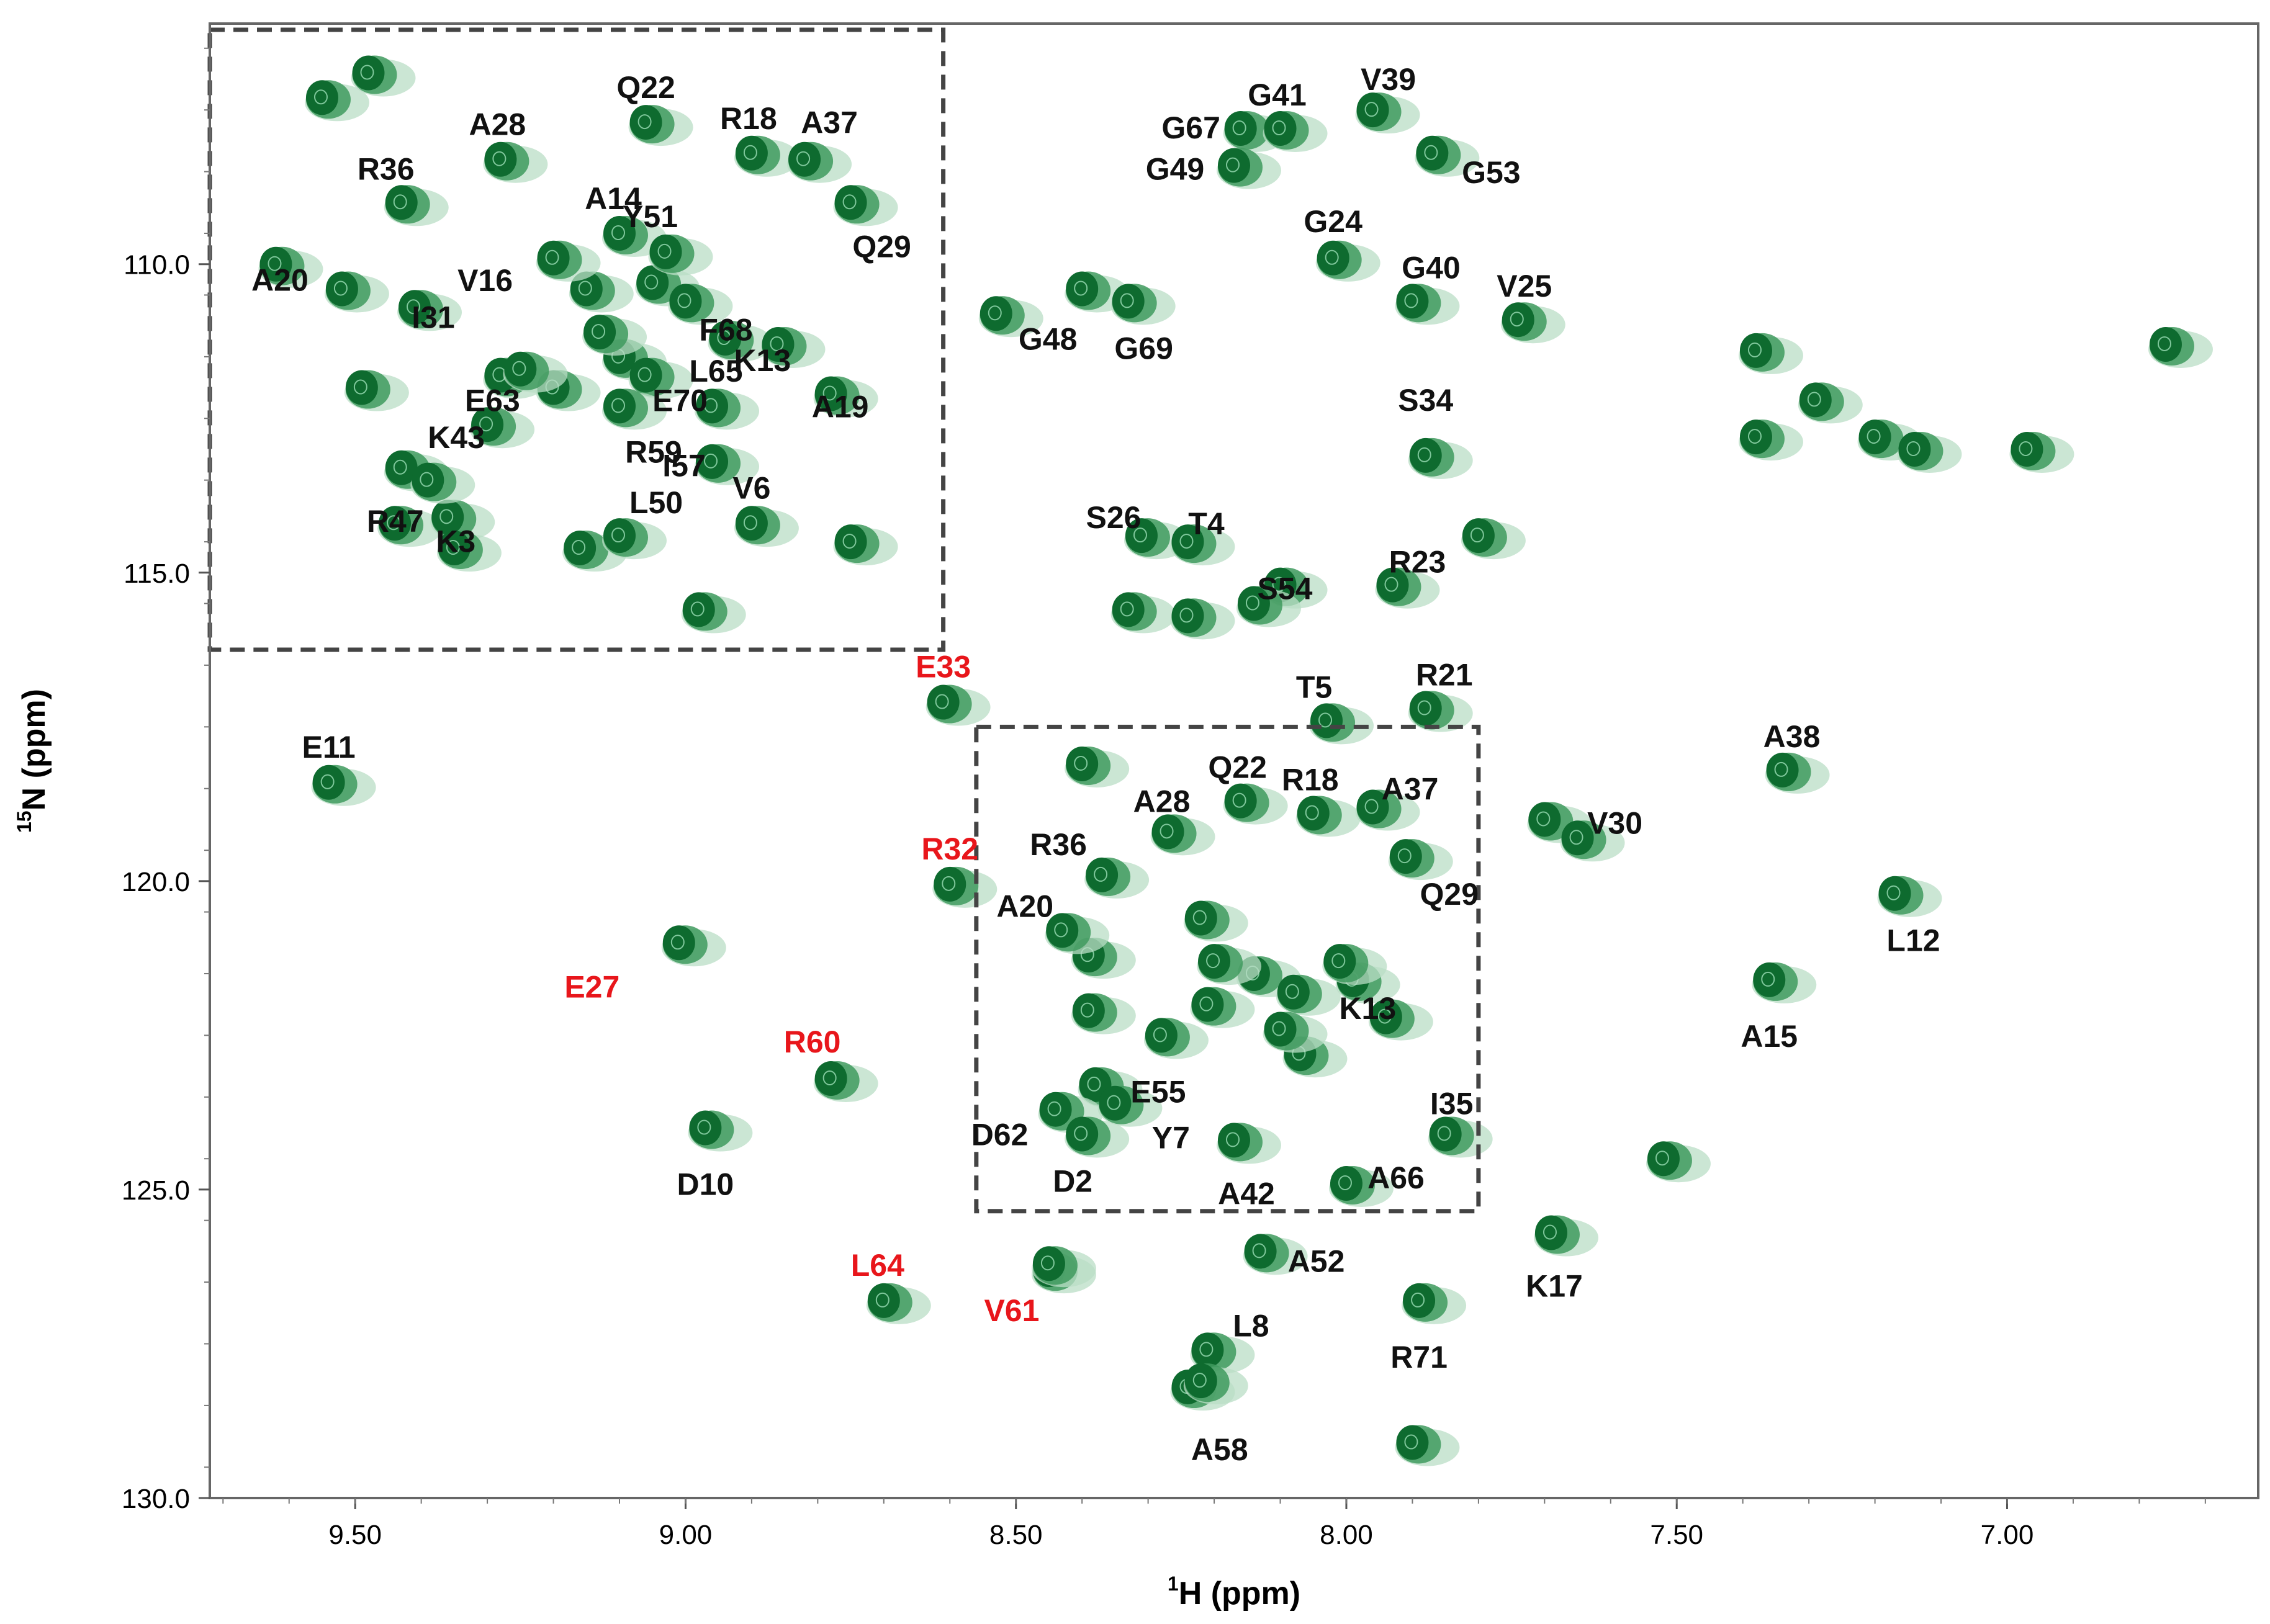  What do you see at coordinates (1551, 1232) in the screenshot?
I see `peak-k17-29-core` at bounding box center [1551, 1232].